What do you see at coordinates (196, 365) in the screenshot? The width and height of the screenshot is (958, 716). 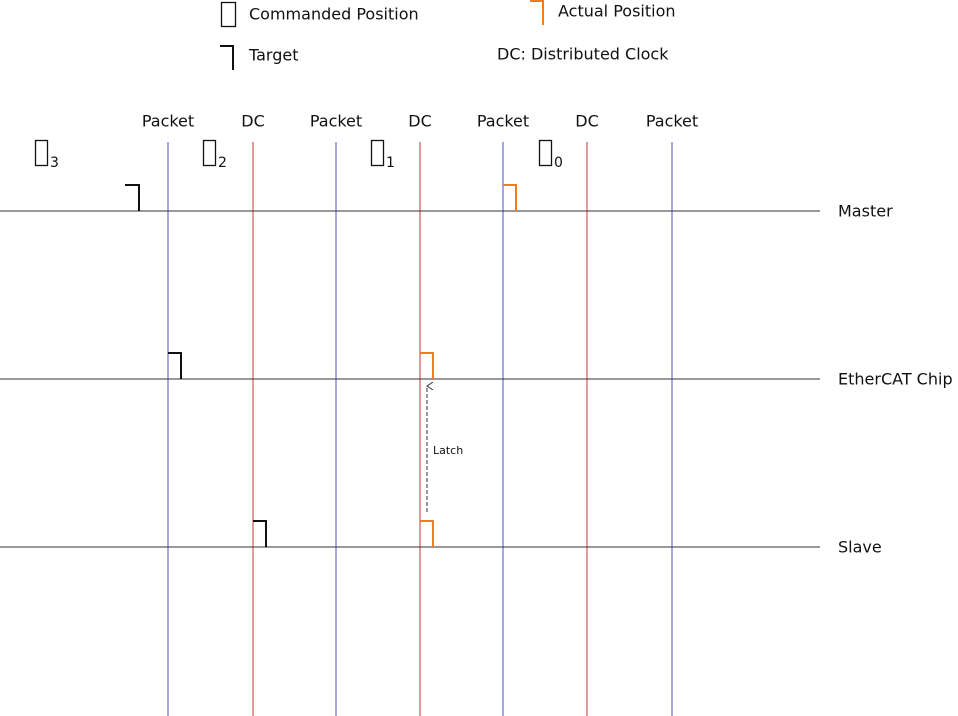 I see `target-markers` at bounding box center [196, 365].